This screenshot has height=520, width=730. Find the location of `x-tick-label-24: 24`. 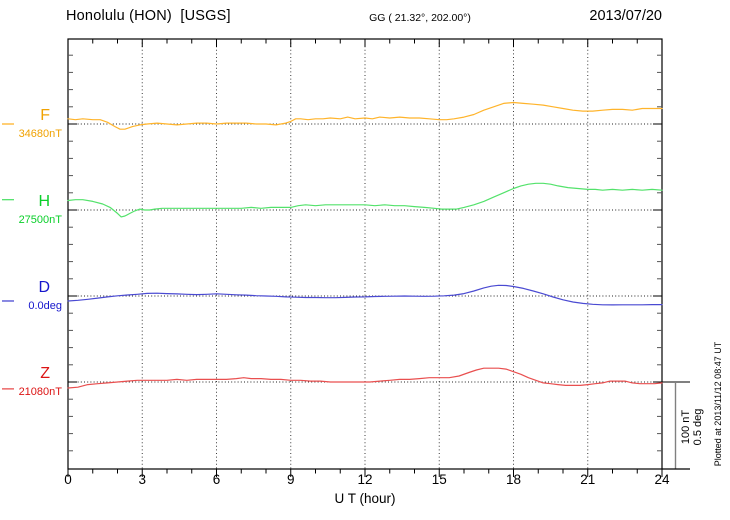

x-tick-label-24: 24 is located at coordinates (662, 479).